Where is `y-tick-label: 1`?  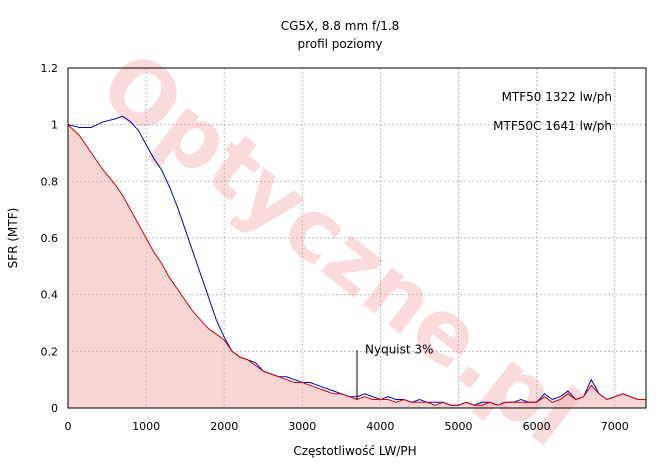
y-tick-label: 1 is located at coordinates (54, 125).